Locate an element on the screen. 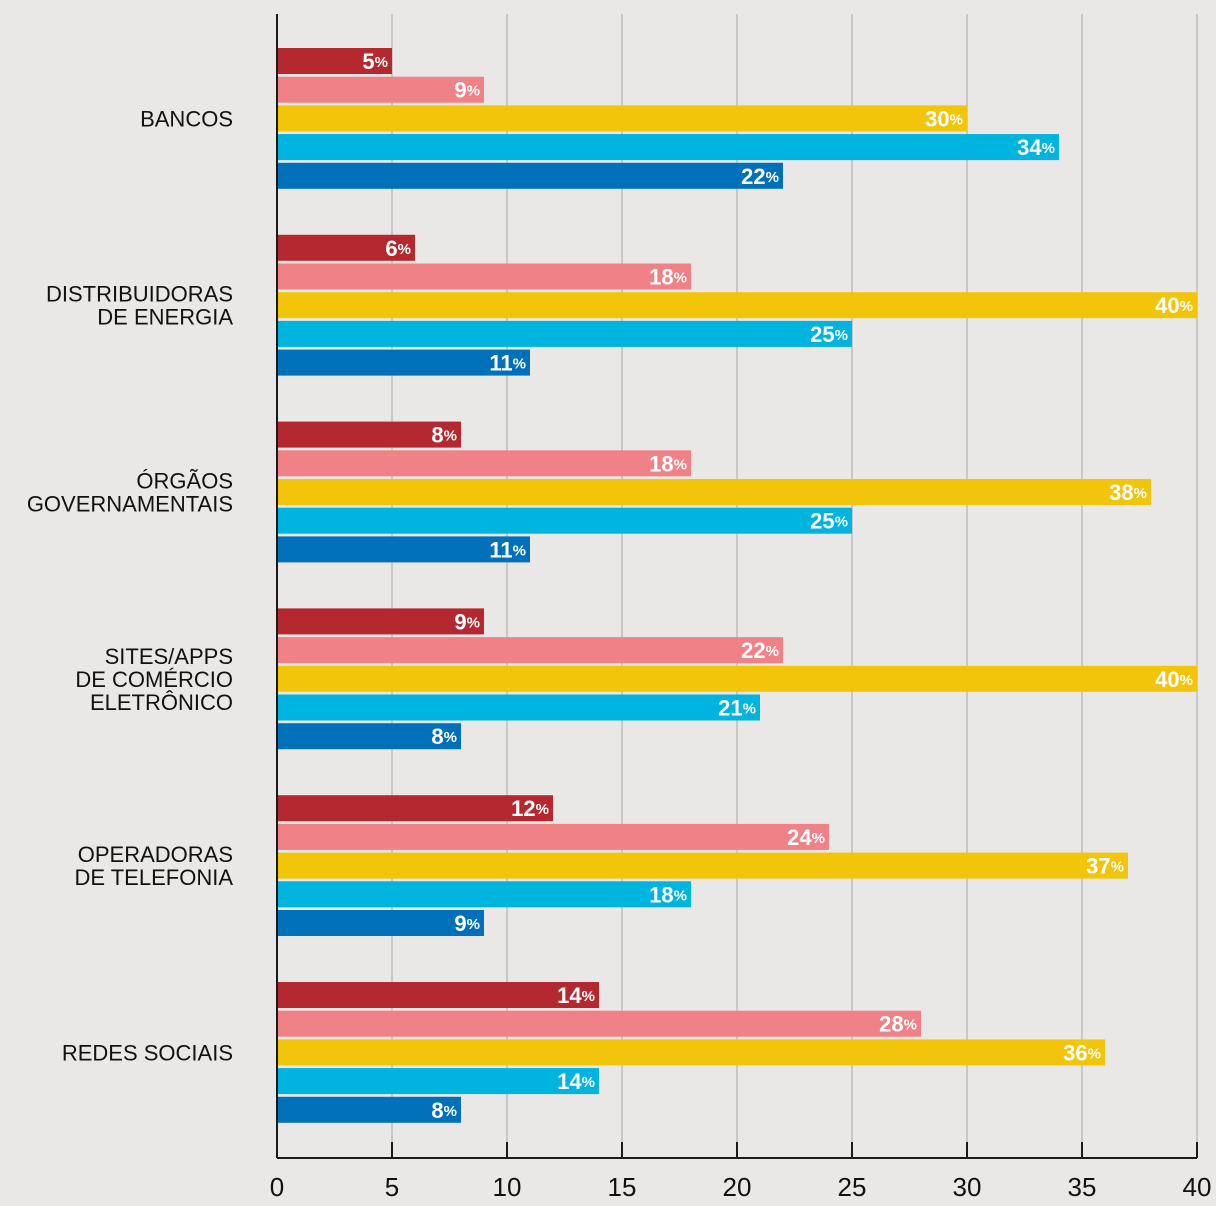 The height and width of the screenshot is (1206, 1216). category-label: DE TELEFONIA is located at coordinates (153, 877).